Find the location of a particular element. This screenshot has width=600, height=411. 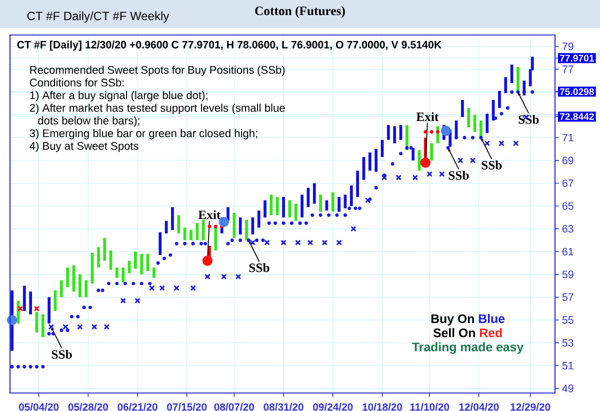

y-tick-label: 79 is located at coordinates (568, 46).